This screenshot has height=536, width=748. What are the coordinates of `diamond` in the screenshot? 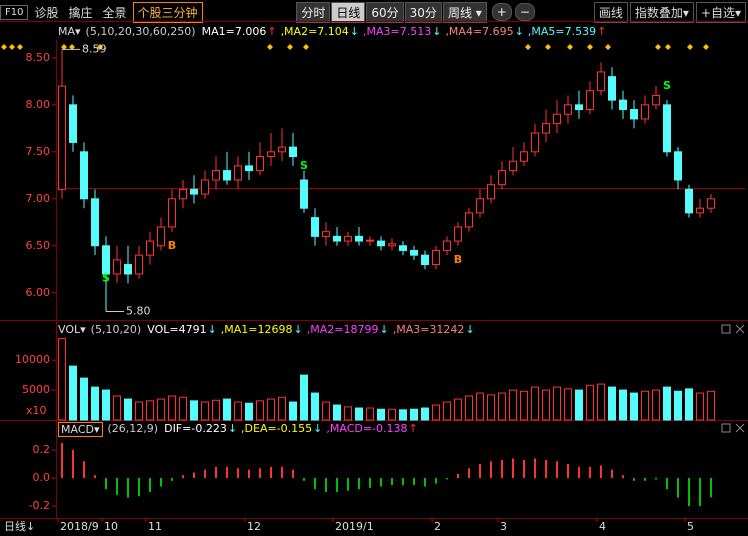 It's located at (355, 47).